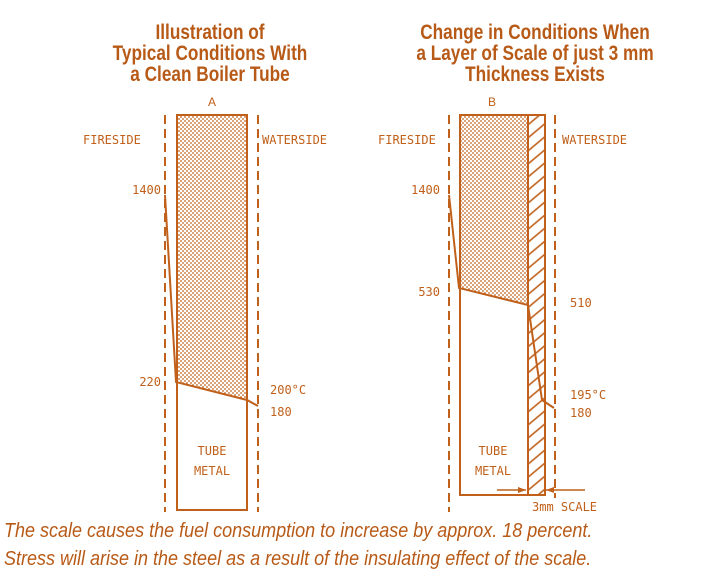  Describe the element at coordinates (146, 190) in the screenshot. I see `panel-a-gas-temp: 1400` at that location.